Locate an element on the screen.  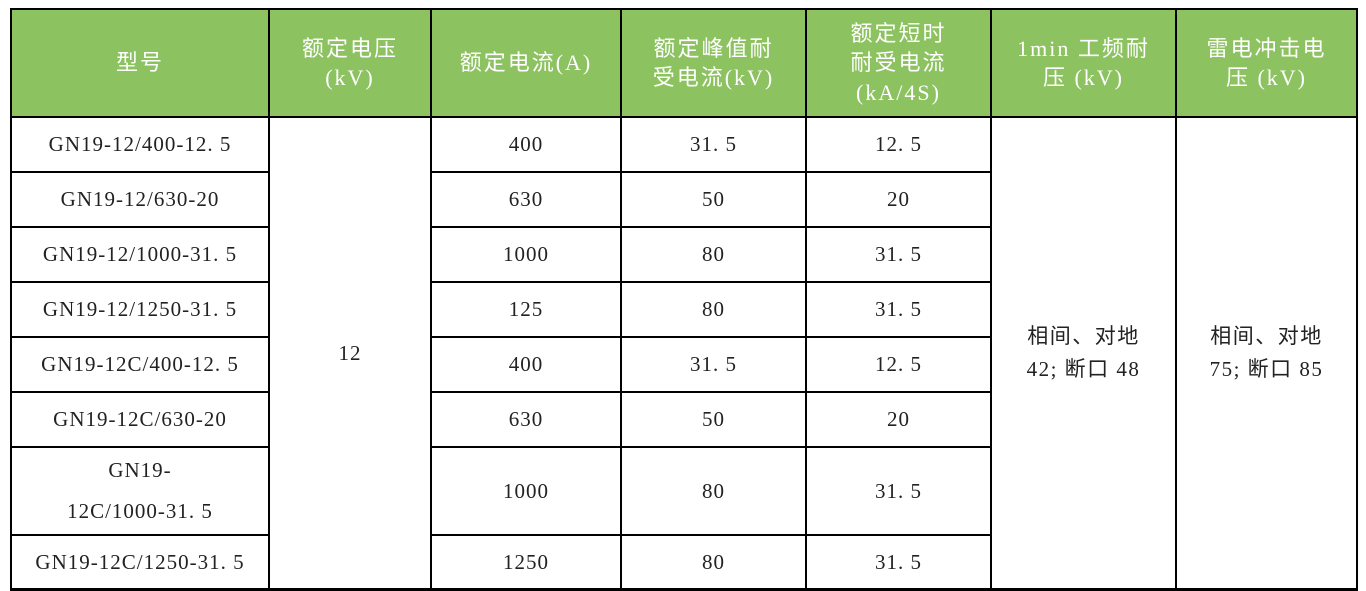
rated-voltage-merged-cell: 12 is located at coordinates (350, 353).